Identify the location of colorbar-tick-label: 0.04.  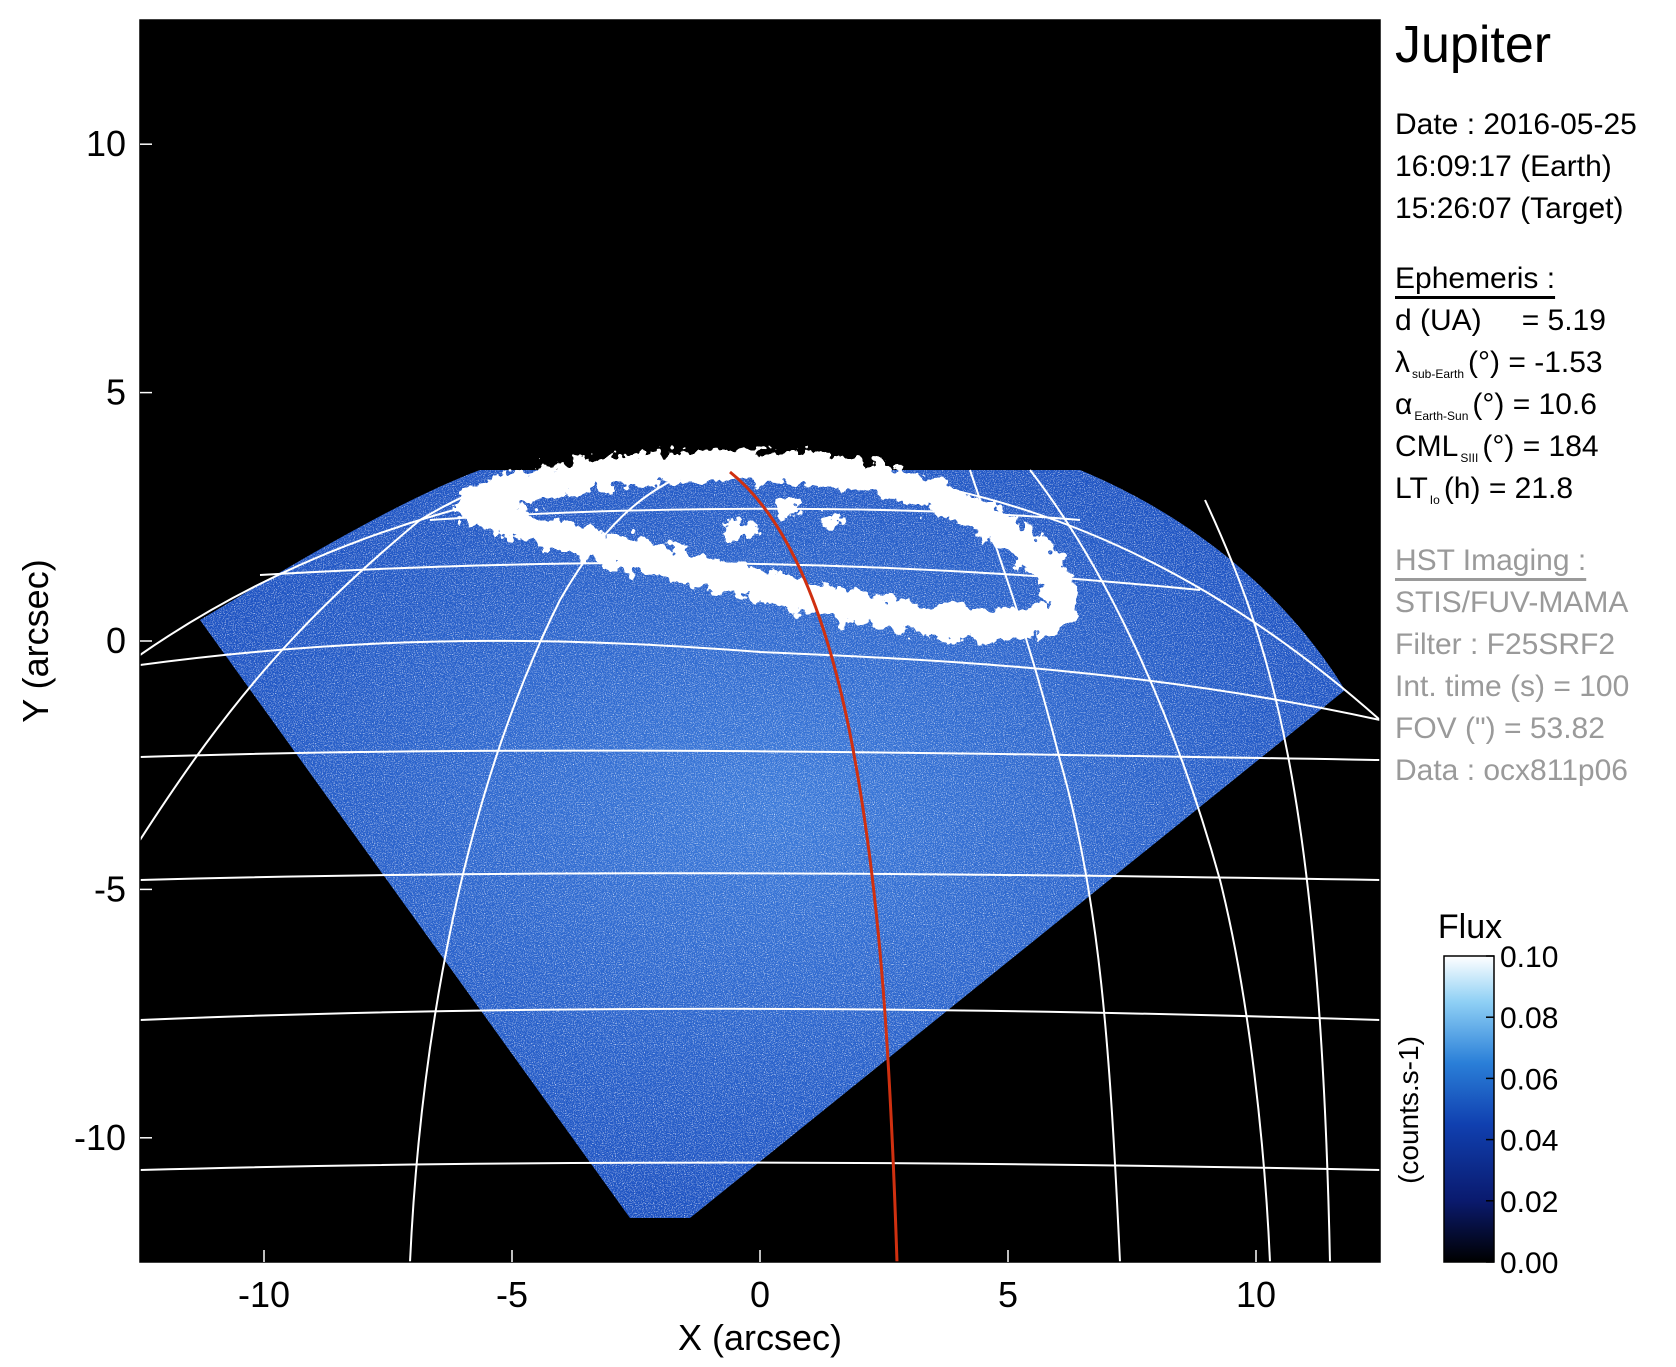
(1529, 1141).